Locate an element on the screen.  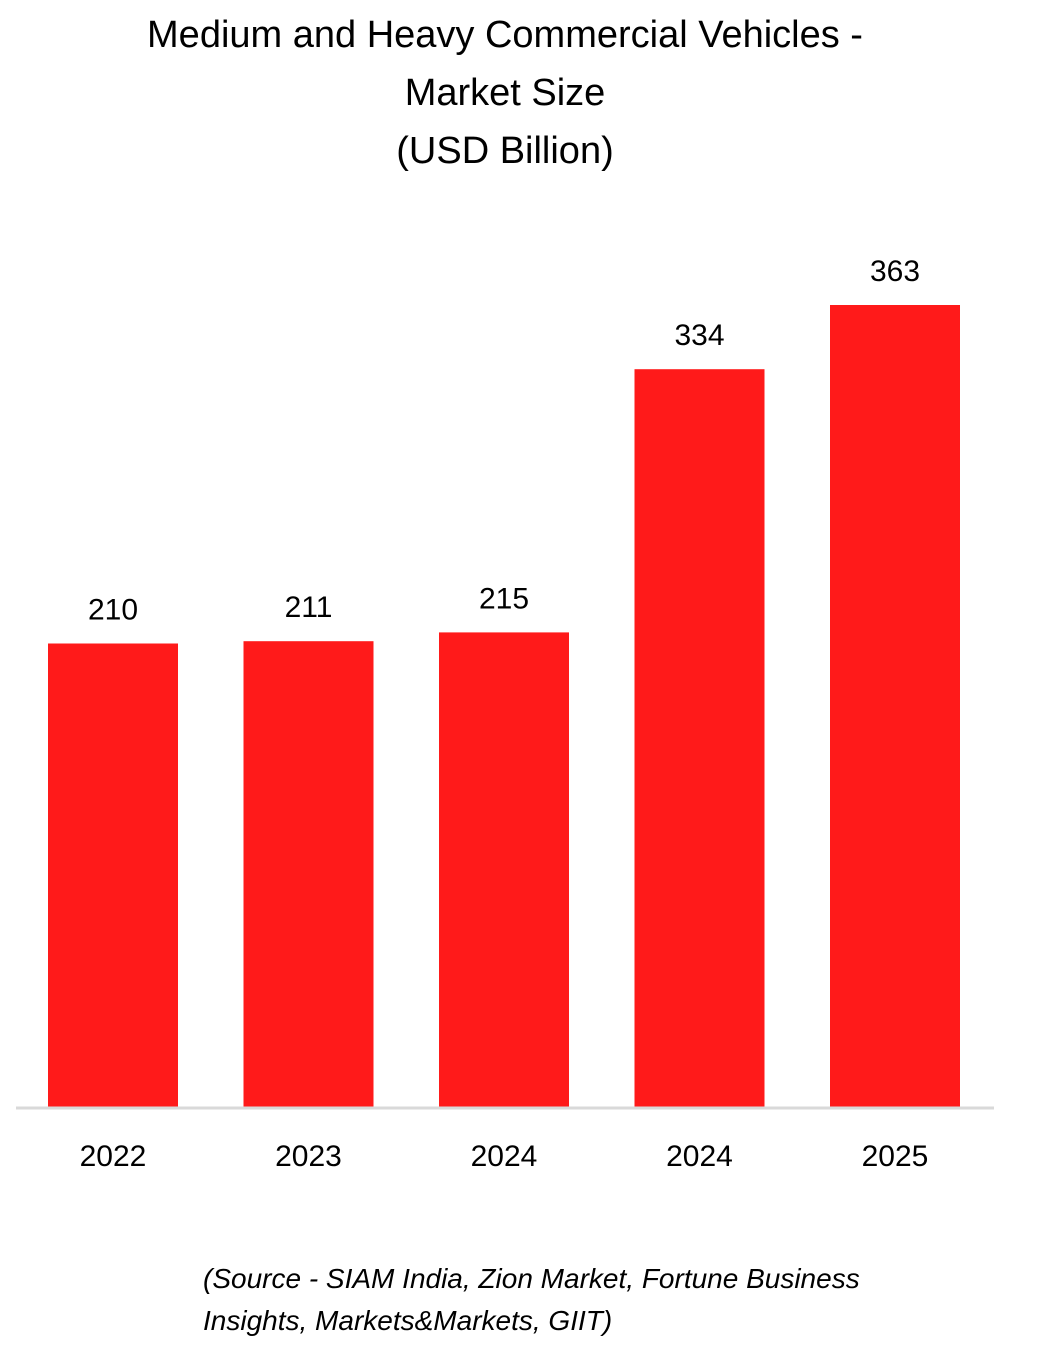
x-tick-label-1: 2022 is located at coordinates (113, 1156).